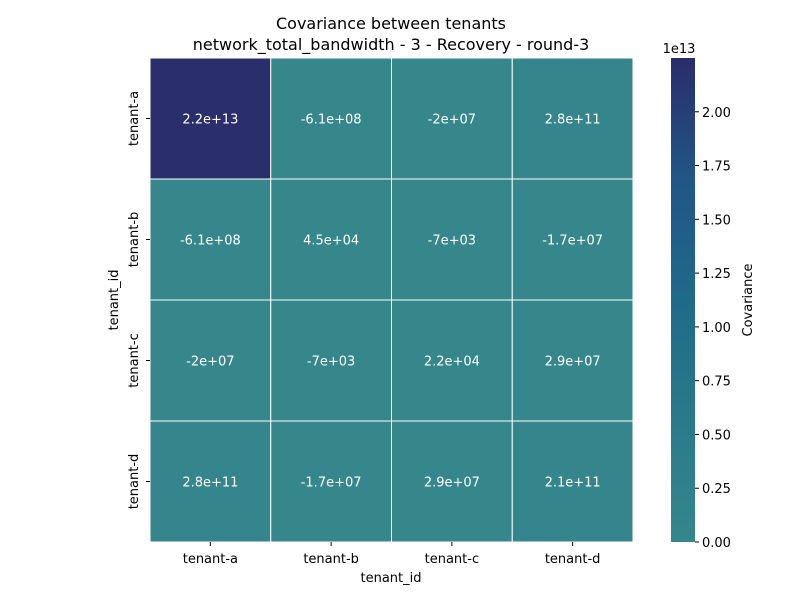 The width and height of the screenshot is (800, 600). I want to click on x-tick-labels: tenant-a tenant-b tenant-c tenant-d, so click(392, 554).